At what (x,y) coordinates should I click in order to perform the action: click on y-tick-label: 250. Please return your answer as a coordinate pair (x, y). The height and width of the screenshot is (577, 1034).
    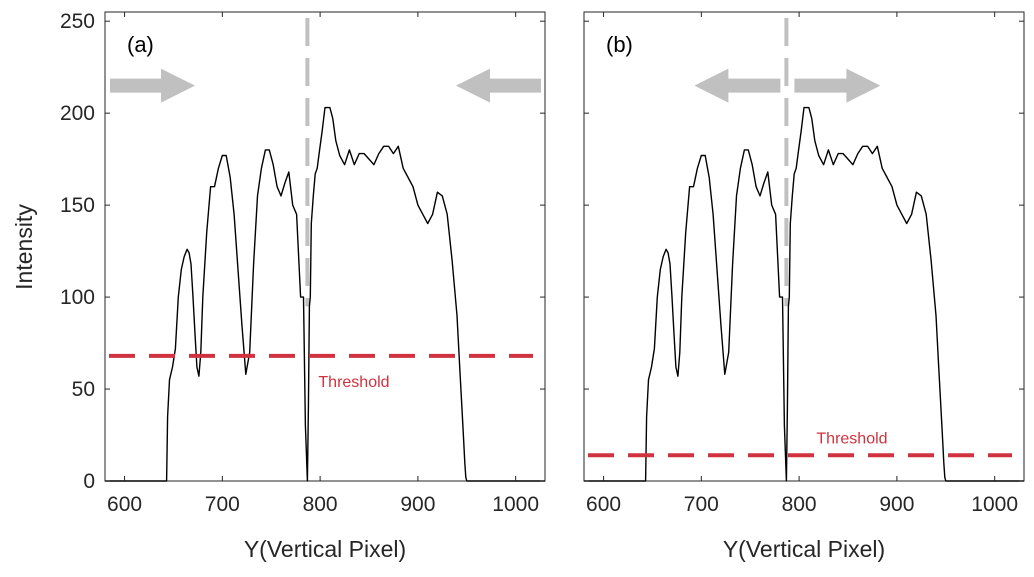
    Looking at the image, I should click on (77, 21).